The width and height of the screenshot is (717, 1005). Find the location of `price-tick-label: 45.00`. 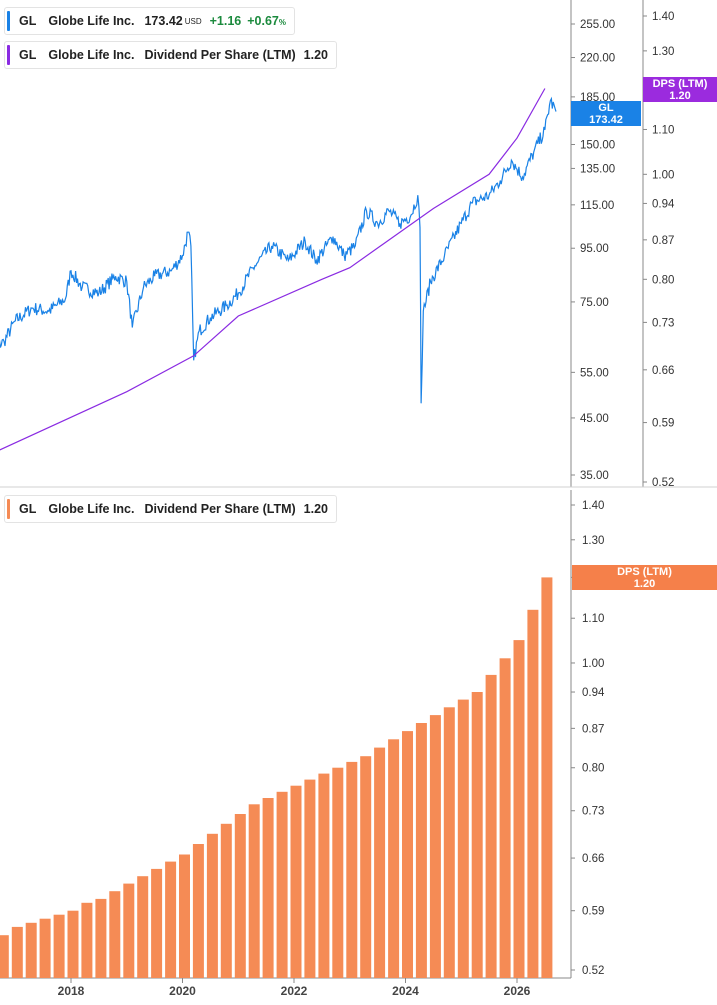

price-tick-label: 45.00 is located at coordinates (594, 419).